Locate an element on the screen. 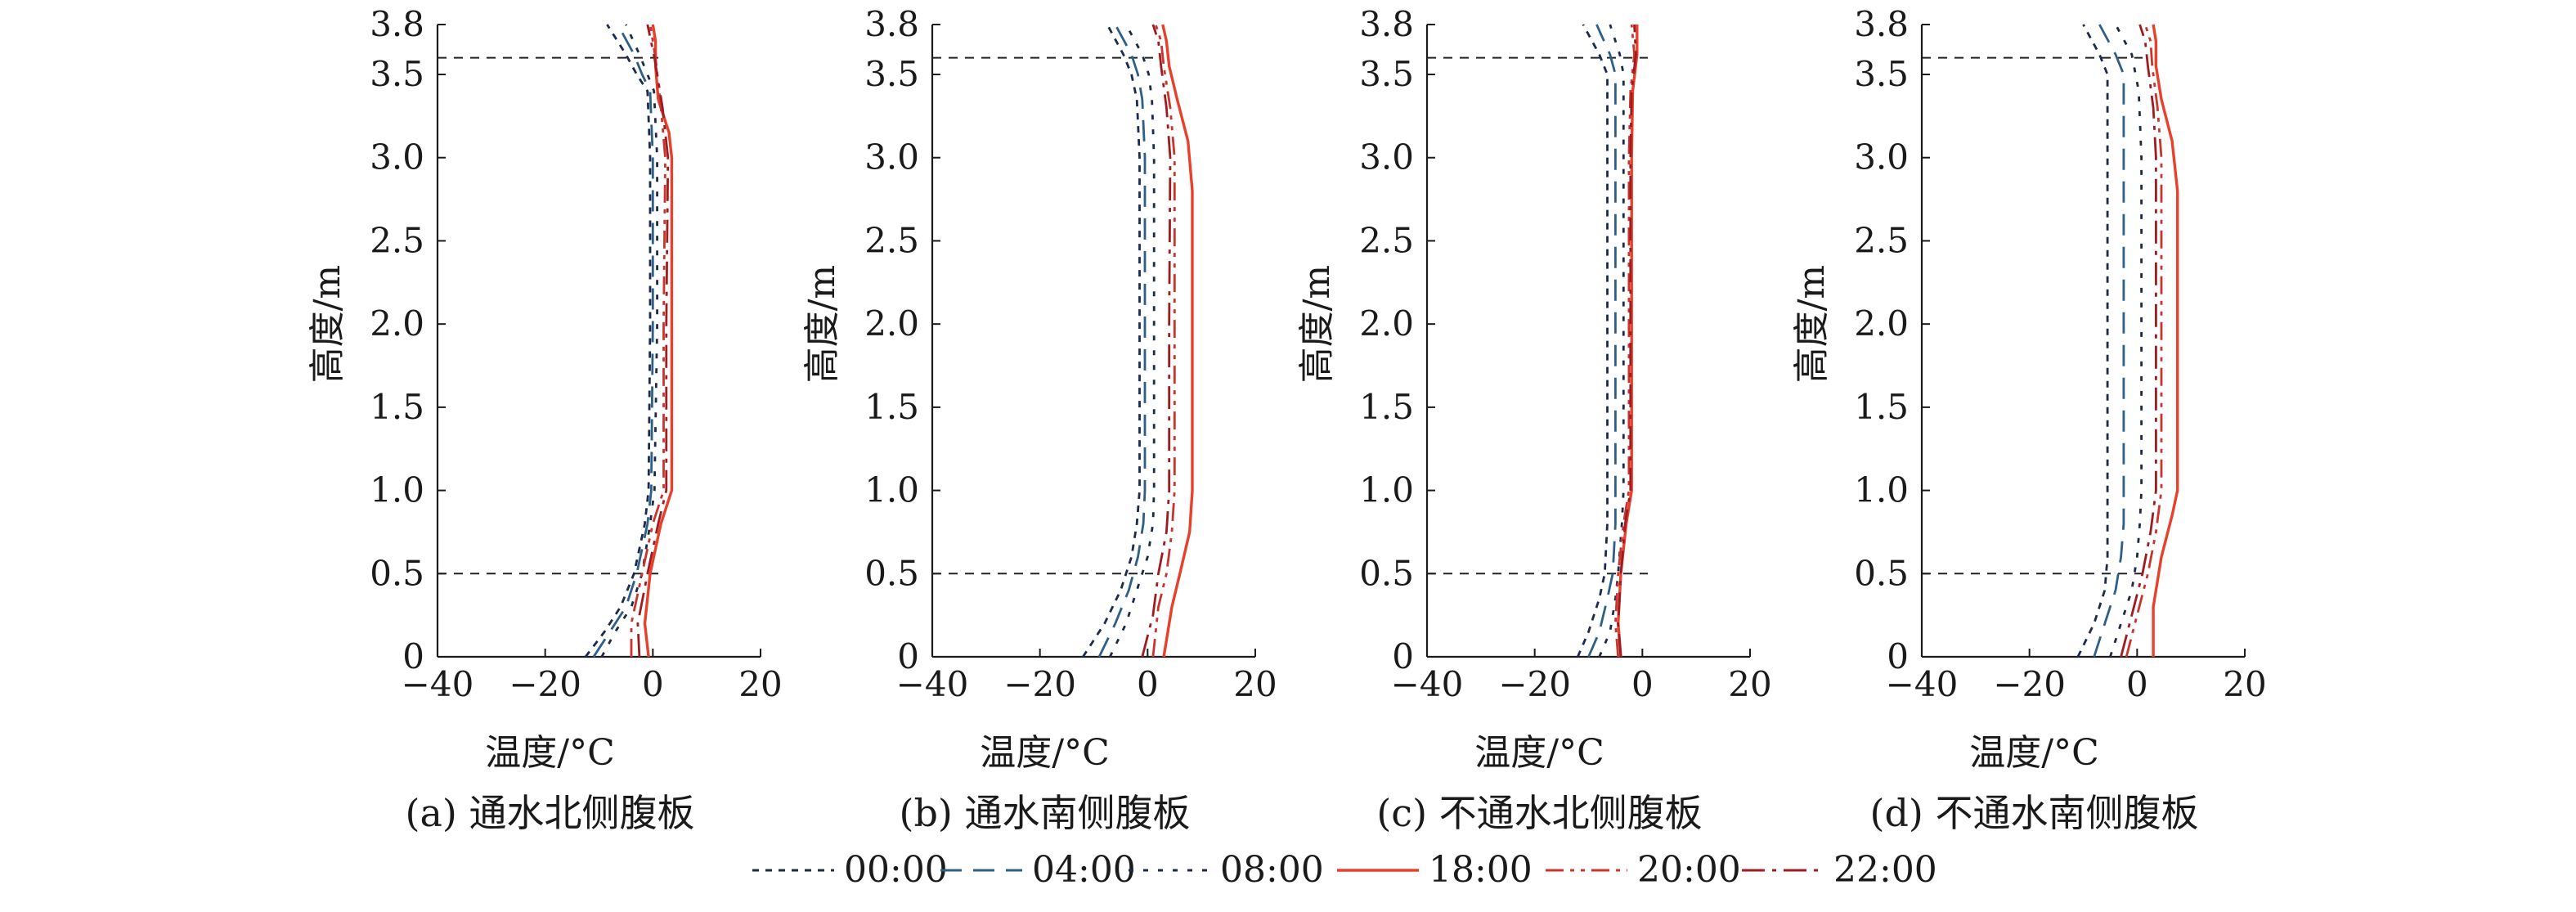 The height and width of the screenshot is (912, 2576). legend-item-2200: 22:00 is located at coordinates (1839, 870).